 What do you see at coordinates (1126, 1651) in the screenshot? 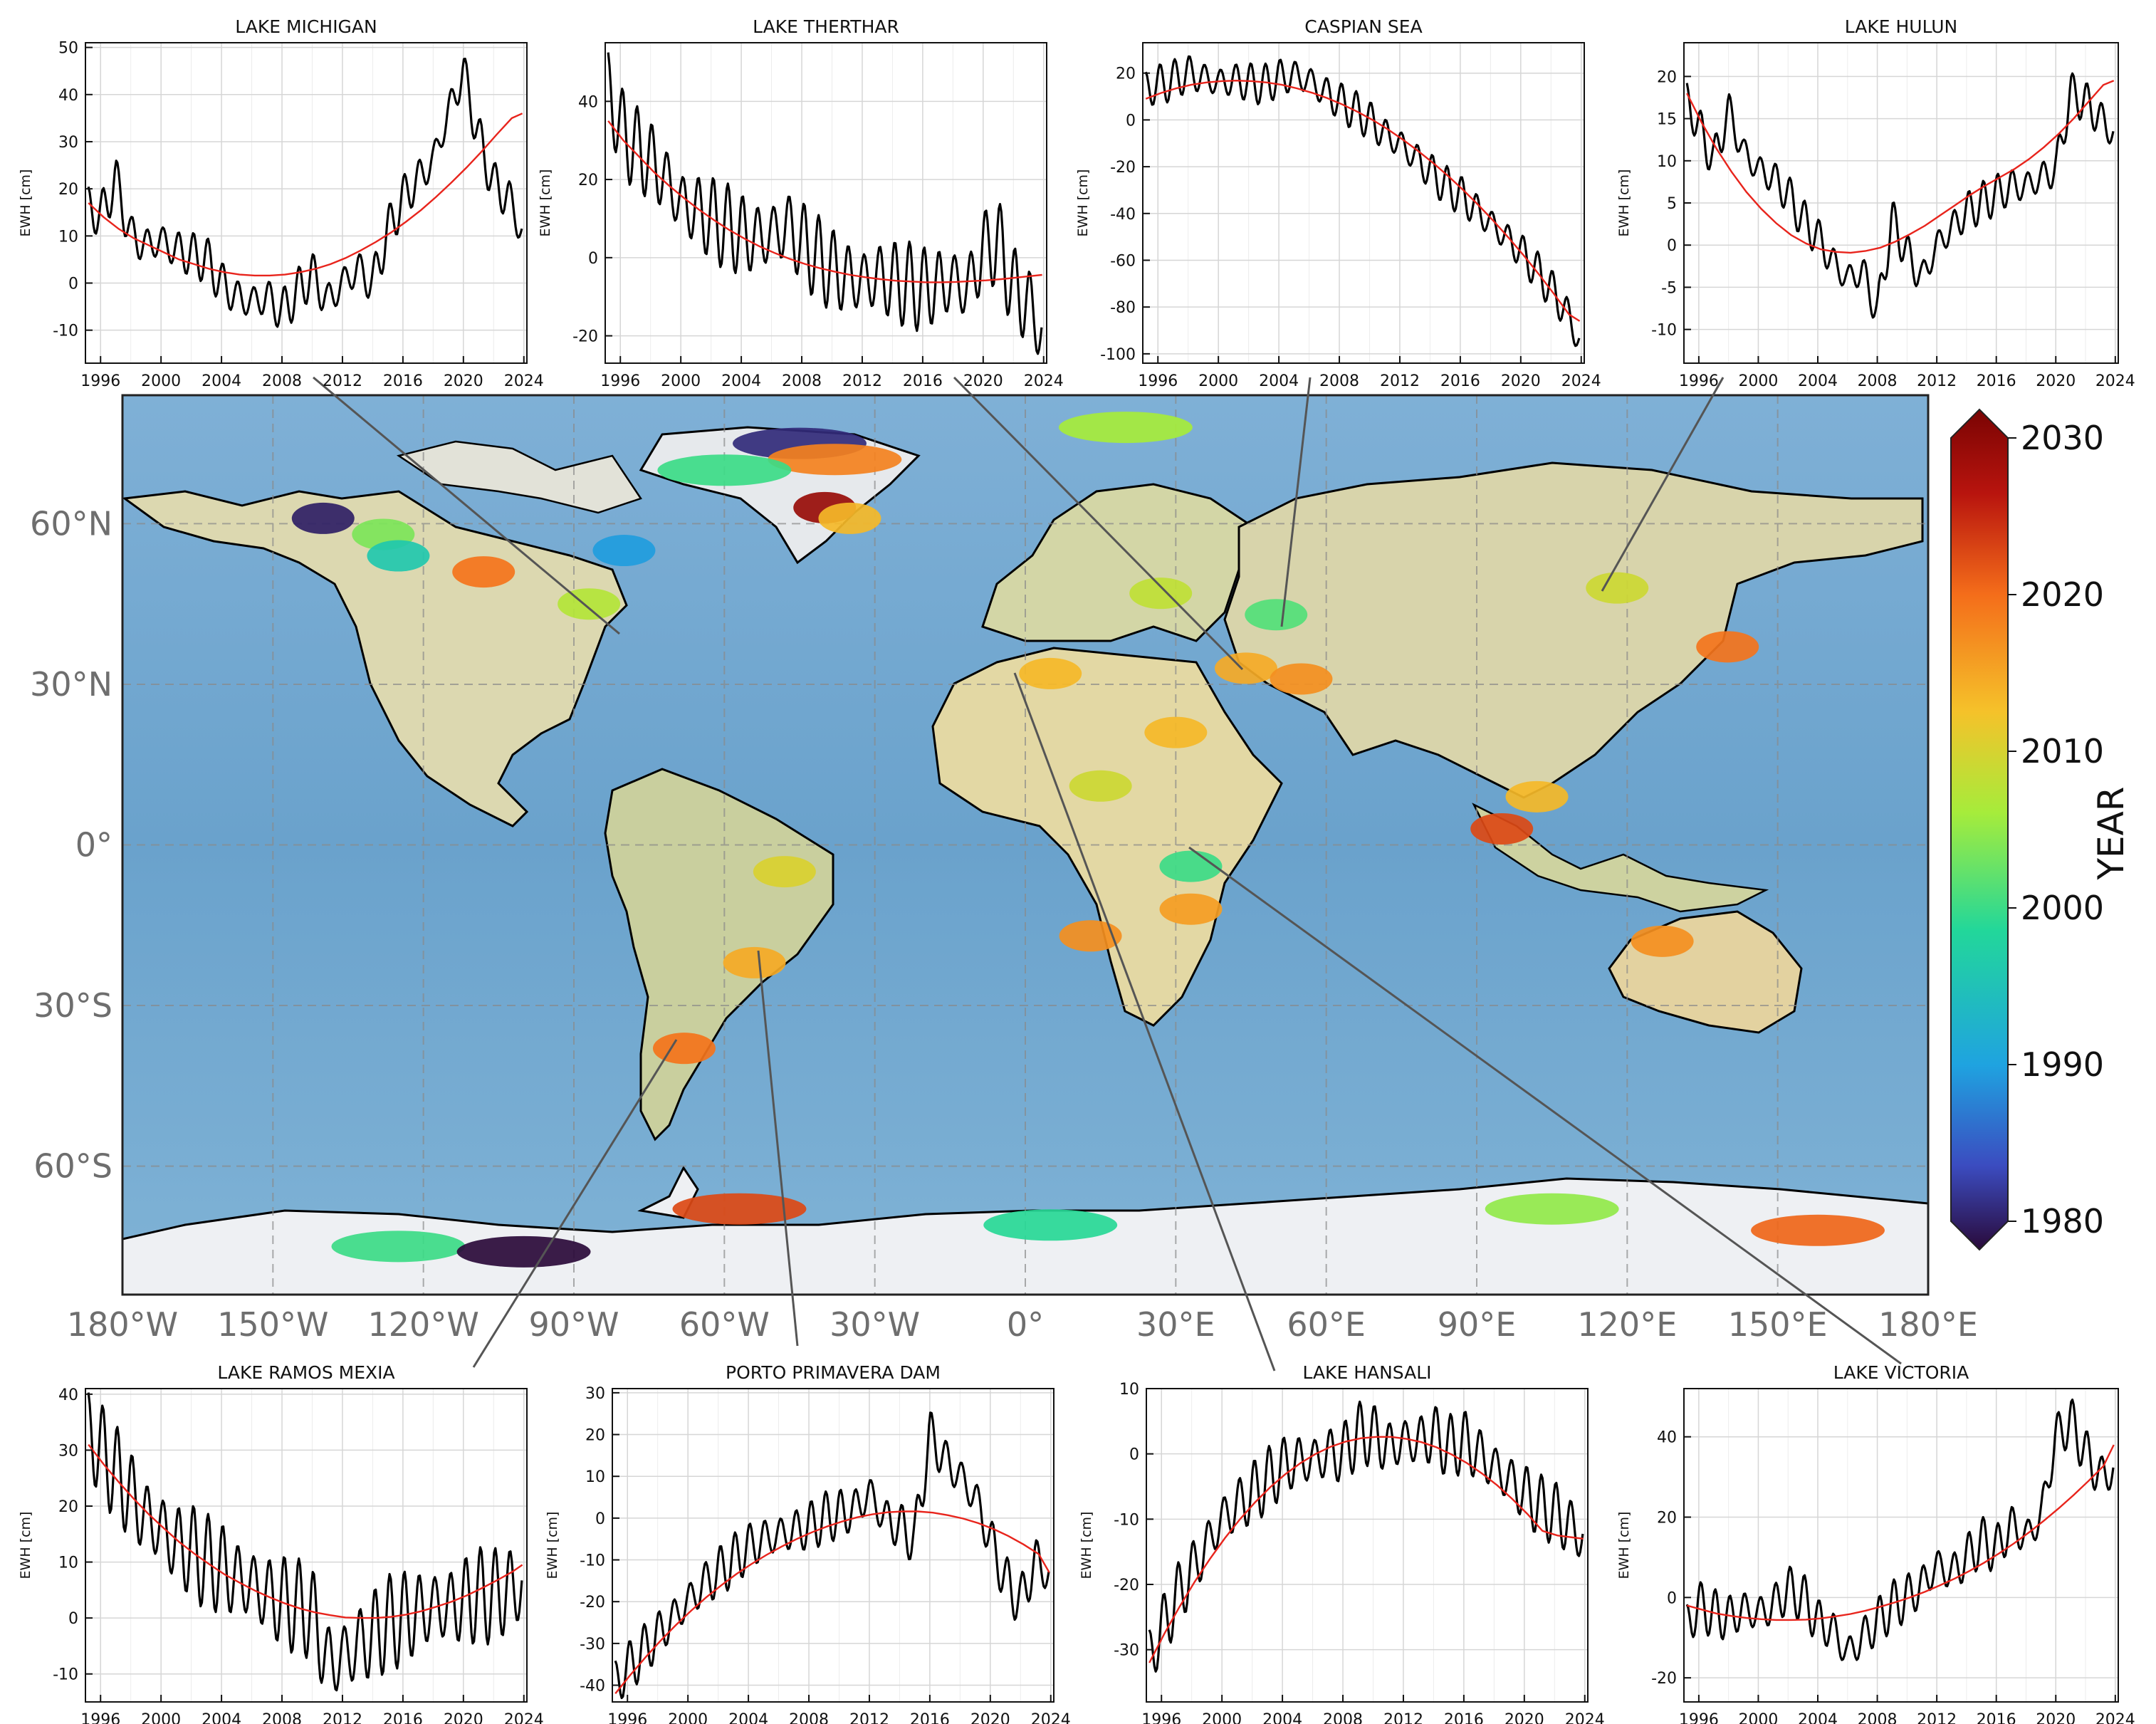
I see `y-tick-label: -30` at bounding box center [1126, 1651].